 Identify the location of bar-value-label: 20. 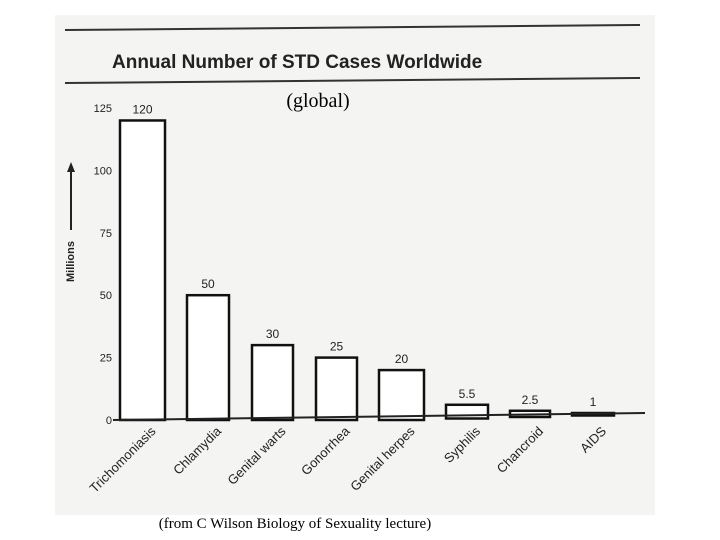
(402, 359).